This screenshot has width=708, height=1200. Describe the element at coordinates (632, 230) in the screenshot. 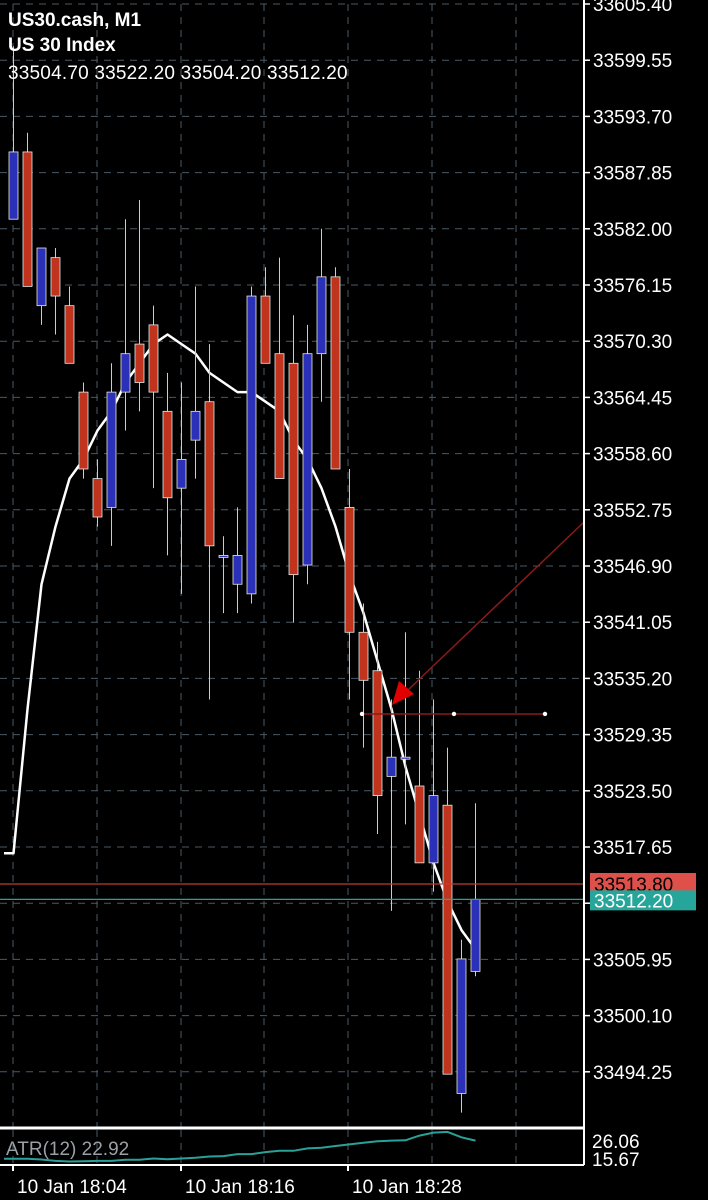

I see `price-label: 33582.00` at that location.